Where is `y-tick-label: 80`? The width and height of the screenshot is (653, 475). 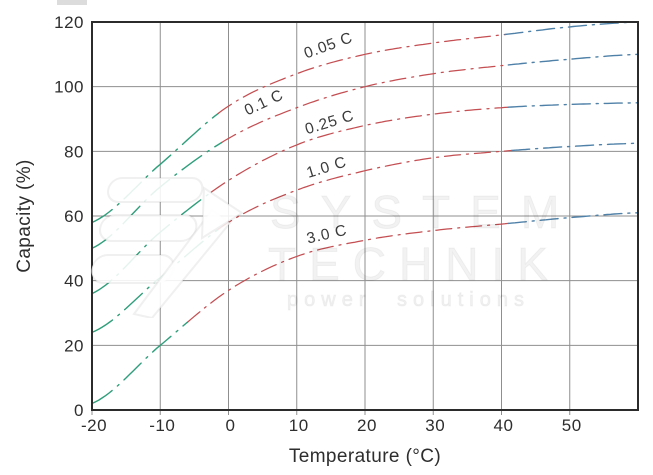 y-tick-label: 80 is located at coordinates (74, 151).